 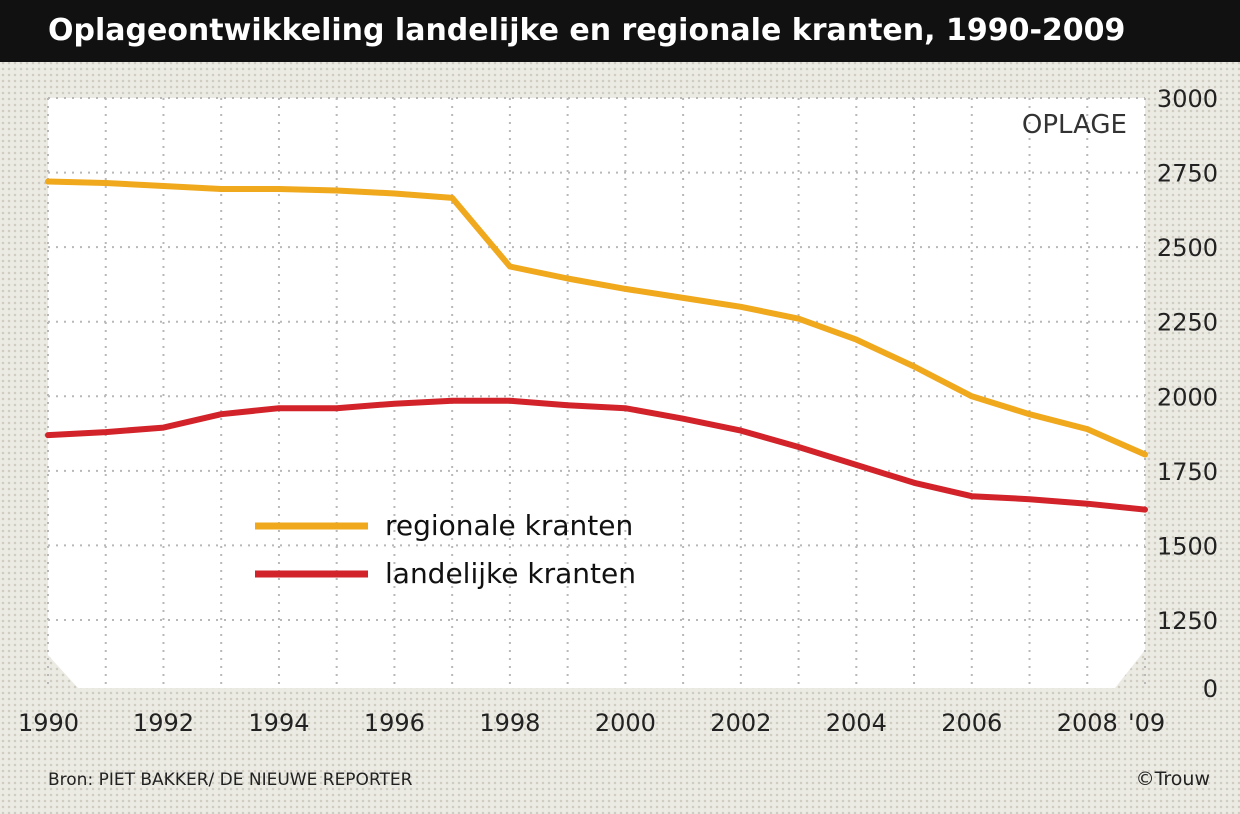 I want to click on y-tick-label: 1250, so click(x=1187, y=621).